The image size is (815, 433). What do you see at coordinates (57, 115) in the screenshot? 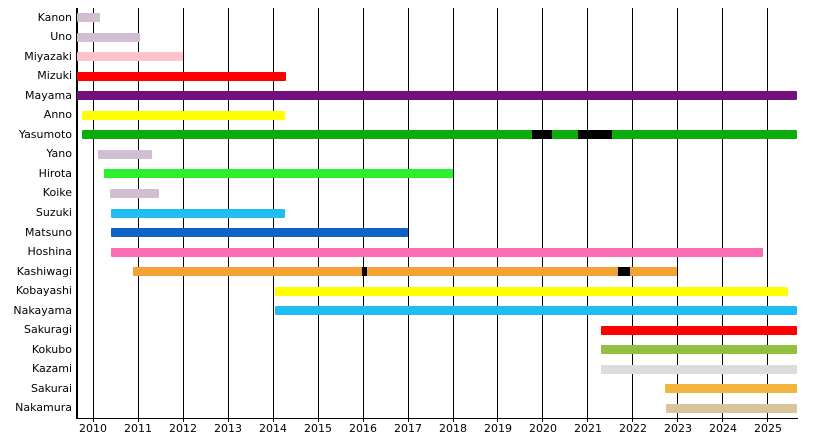
I see `row-label: Anno` at bounding box center [57, 115].